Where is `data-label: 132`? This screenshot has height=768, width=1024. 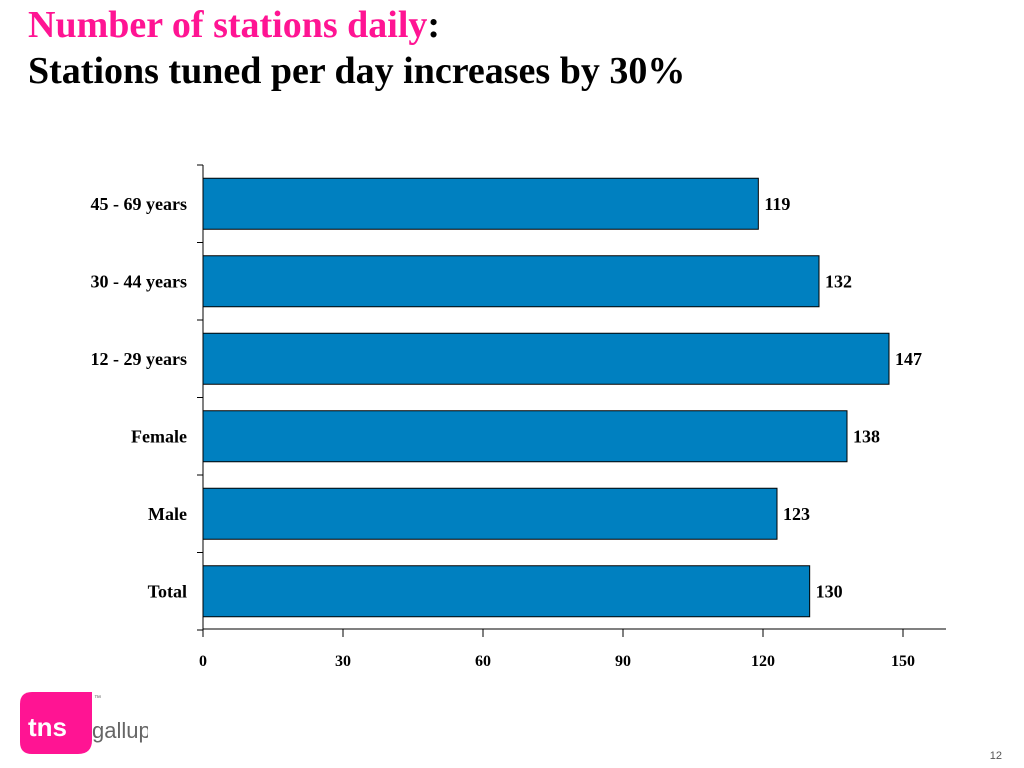 data-label: 132 is located at coordinates (838, 281).